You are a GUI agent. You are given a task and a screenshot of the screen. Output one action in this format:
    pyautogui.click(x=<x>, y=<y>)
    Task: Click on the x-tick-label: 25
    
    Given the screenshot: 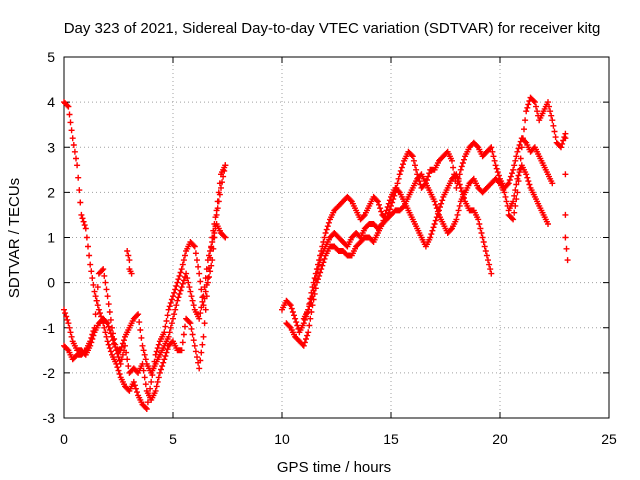 What is the action you would take?
    pyautogui.click(x=609, y=439)
    